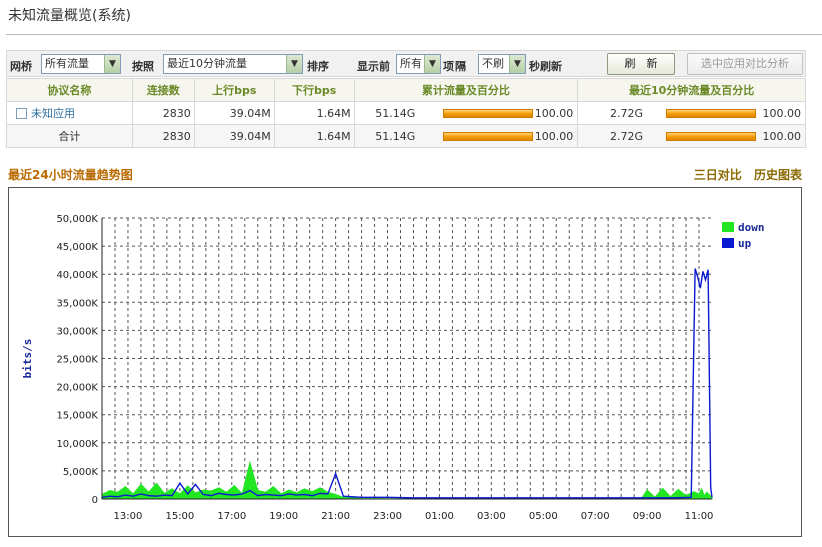 The image size is (822, 547). Describe the element at coordinates (95, 500) in the screenshot. I see `y-tick-label: 0` at that location.